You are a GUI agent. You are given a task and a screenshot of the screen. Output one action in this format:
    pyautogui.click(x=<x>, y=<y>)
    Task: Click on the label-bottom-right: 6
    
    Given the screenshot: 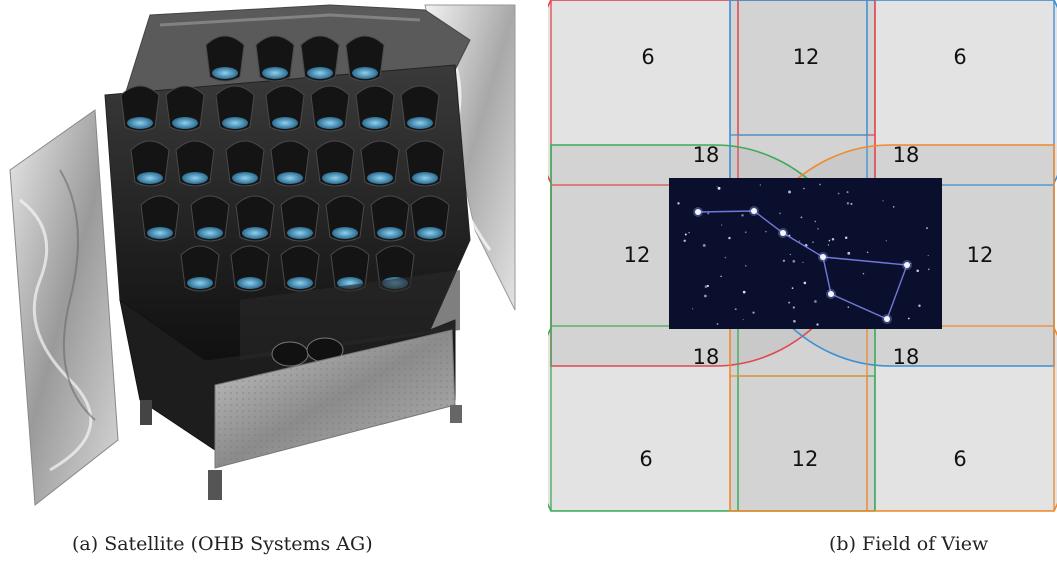 What is the action you would take?
    pyautogui.click(x=959, y=459)
    